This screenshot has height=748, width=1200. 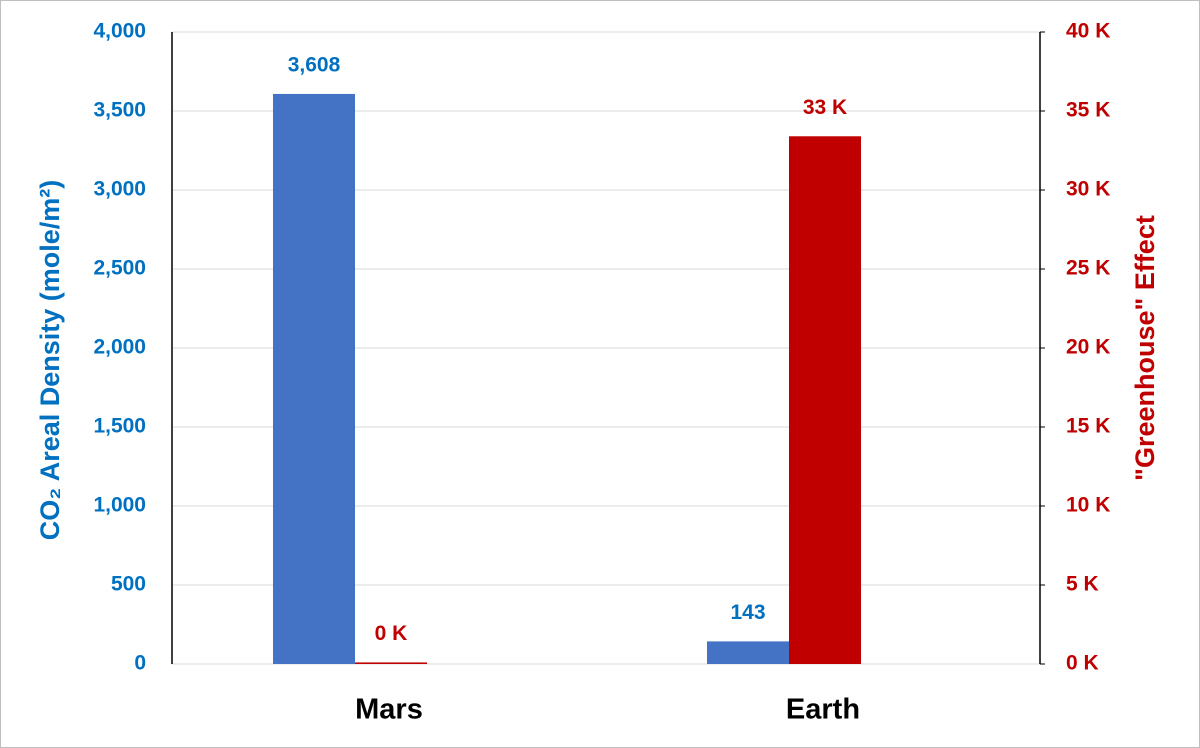 I want to click on y2-tick-label: 35 K, so click(x=1088, y=110).